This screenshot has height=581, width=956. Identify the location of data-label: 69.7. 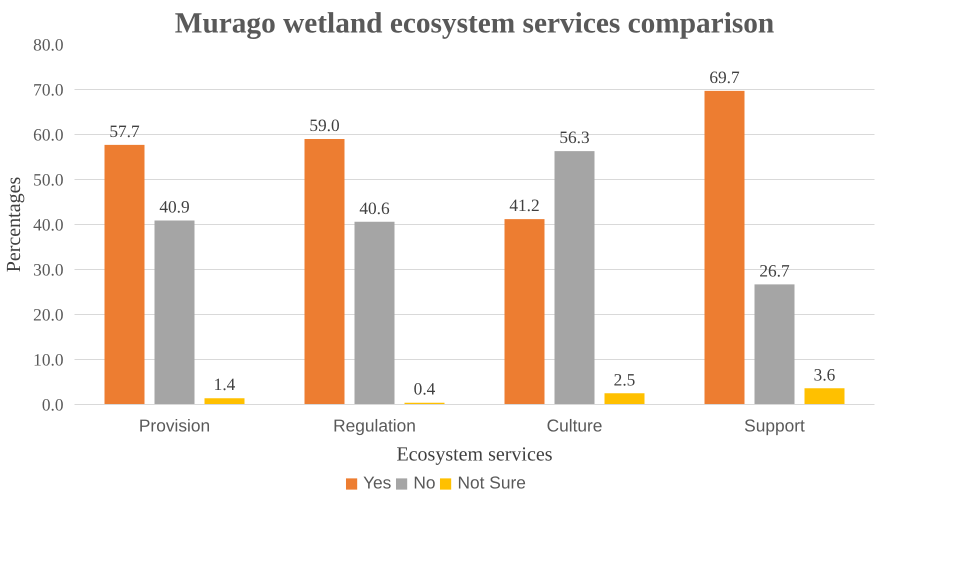
(724, 77).